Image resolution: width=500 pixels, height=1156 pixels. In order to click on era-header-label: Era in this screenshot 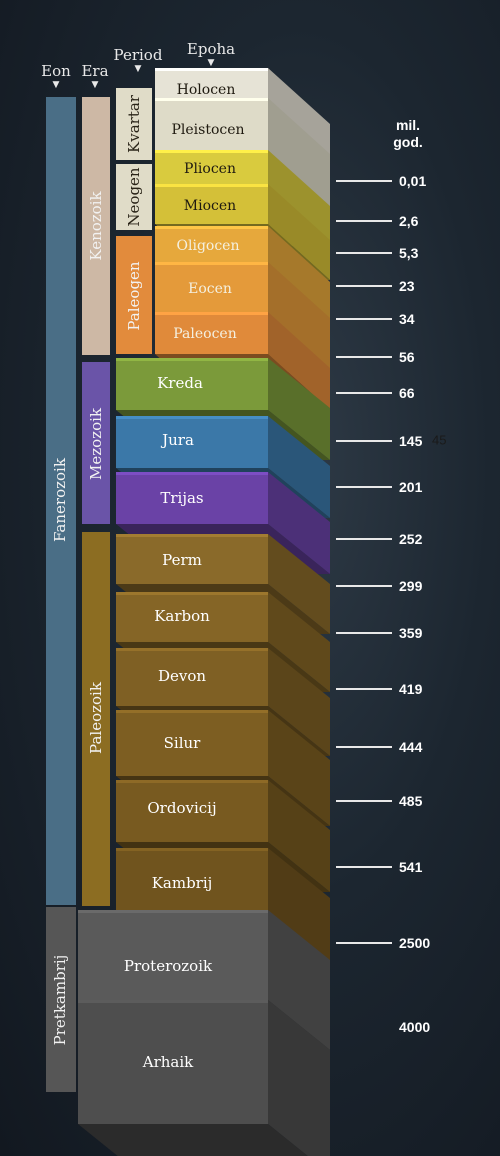, I will do `click(95, 71)`.